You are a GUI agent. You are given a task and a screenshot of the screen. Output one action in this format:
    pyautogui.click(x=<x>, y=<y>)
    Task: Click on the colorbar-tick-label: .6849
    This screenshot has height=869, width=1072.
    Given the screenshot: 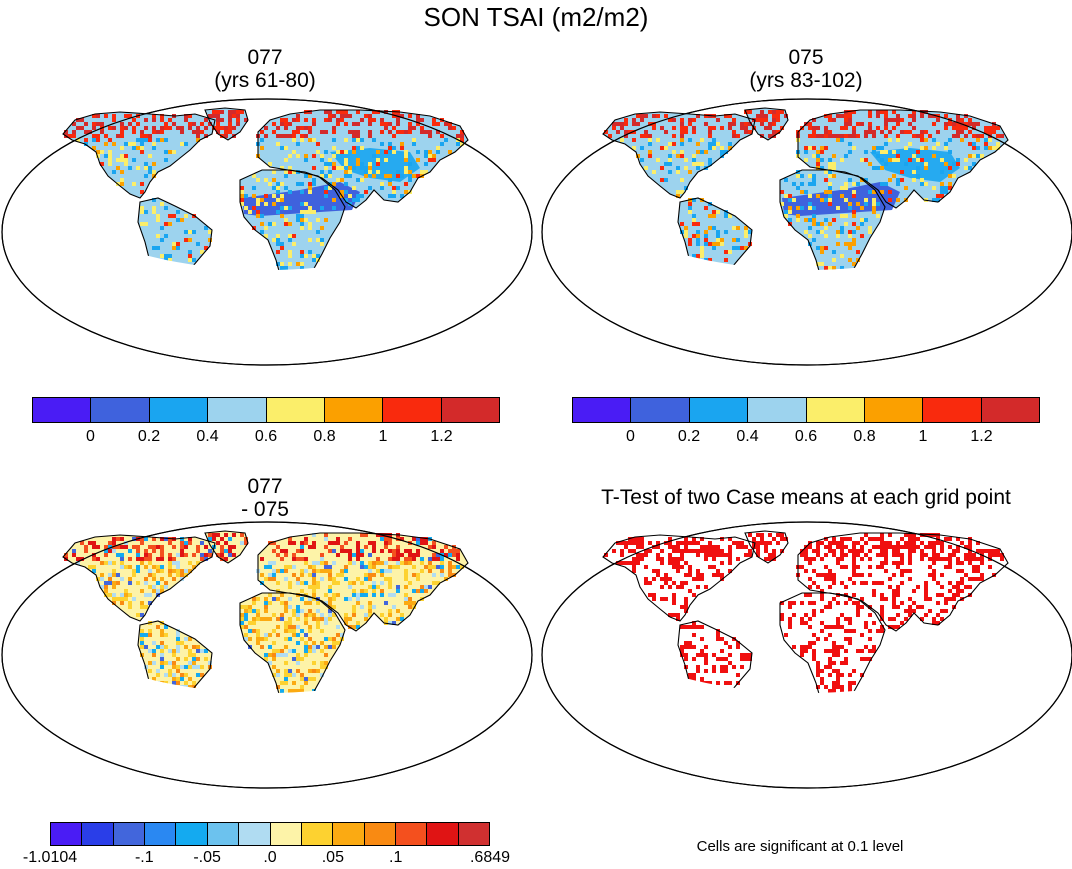 What is the action you would take?
    pyautogui.click(x=490, y=857)
    